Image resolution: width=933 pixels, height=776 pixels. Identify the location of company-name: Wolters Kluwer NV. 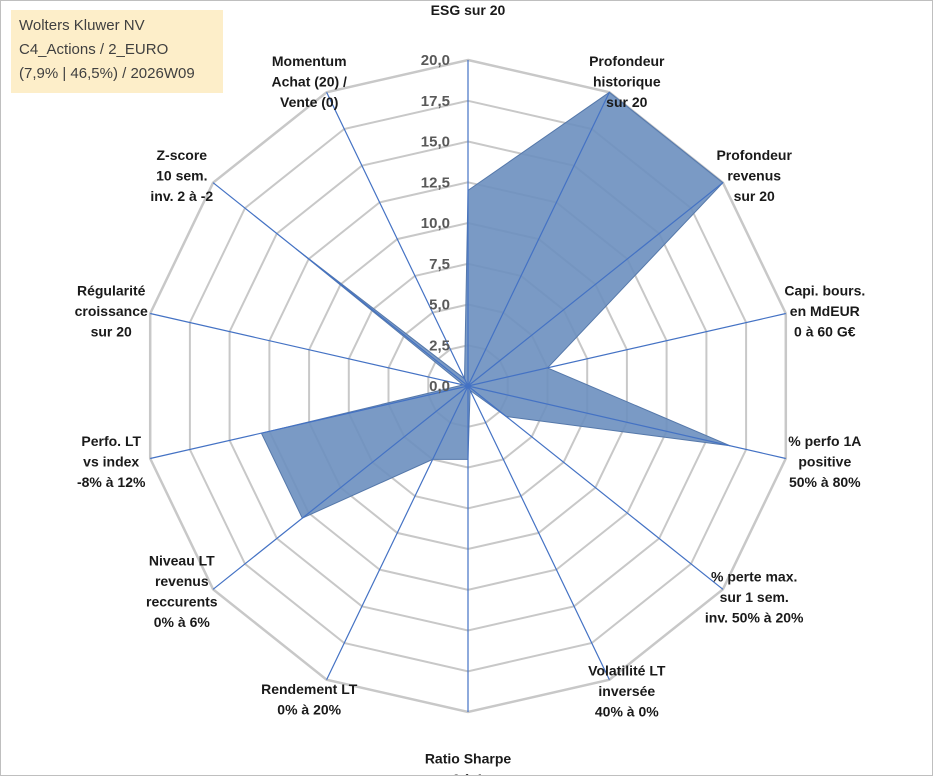
(82, 25).